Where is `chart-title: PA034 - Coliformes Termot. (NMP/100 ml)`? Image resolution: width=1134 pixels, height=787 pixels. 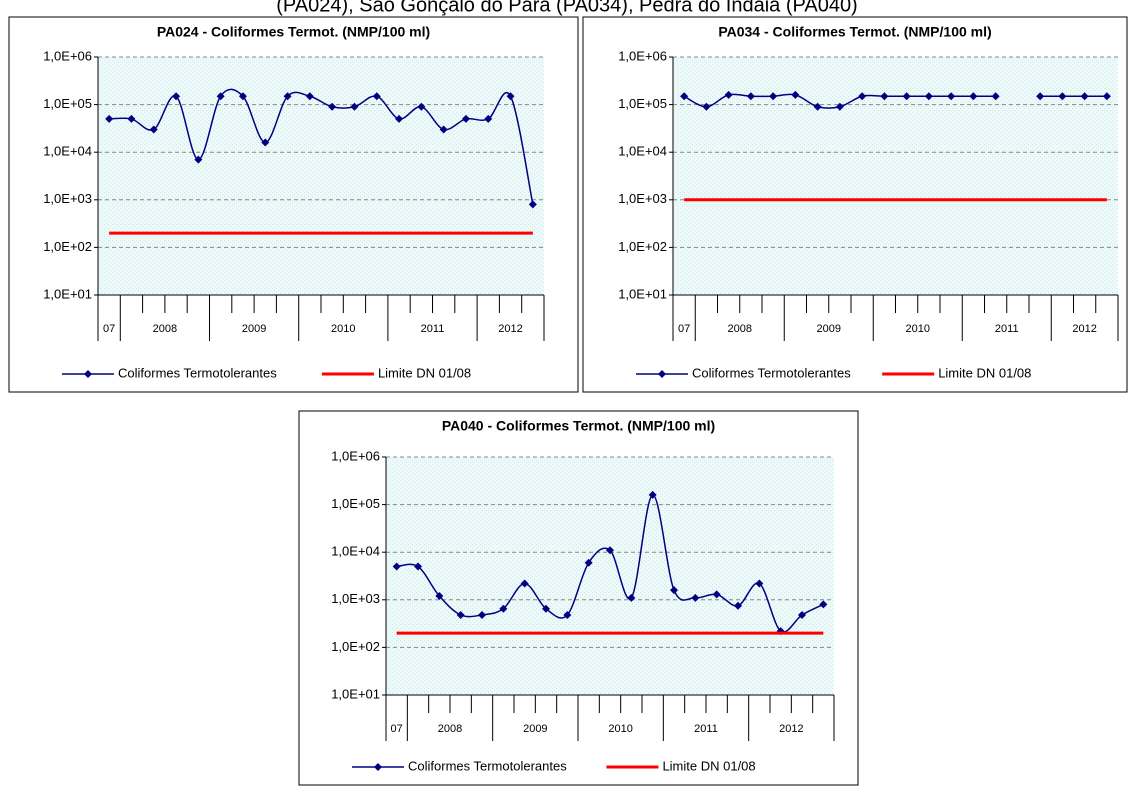
chart-title: PA034 - Coliformes Termot. (NMP/100 ml) is located at coordinates (854, 32).